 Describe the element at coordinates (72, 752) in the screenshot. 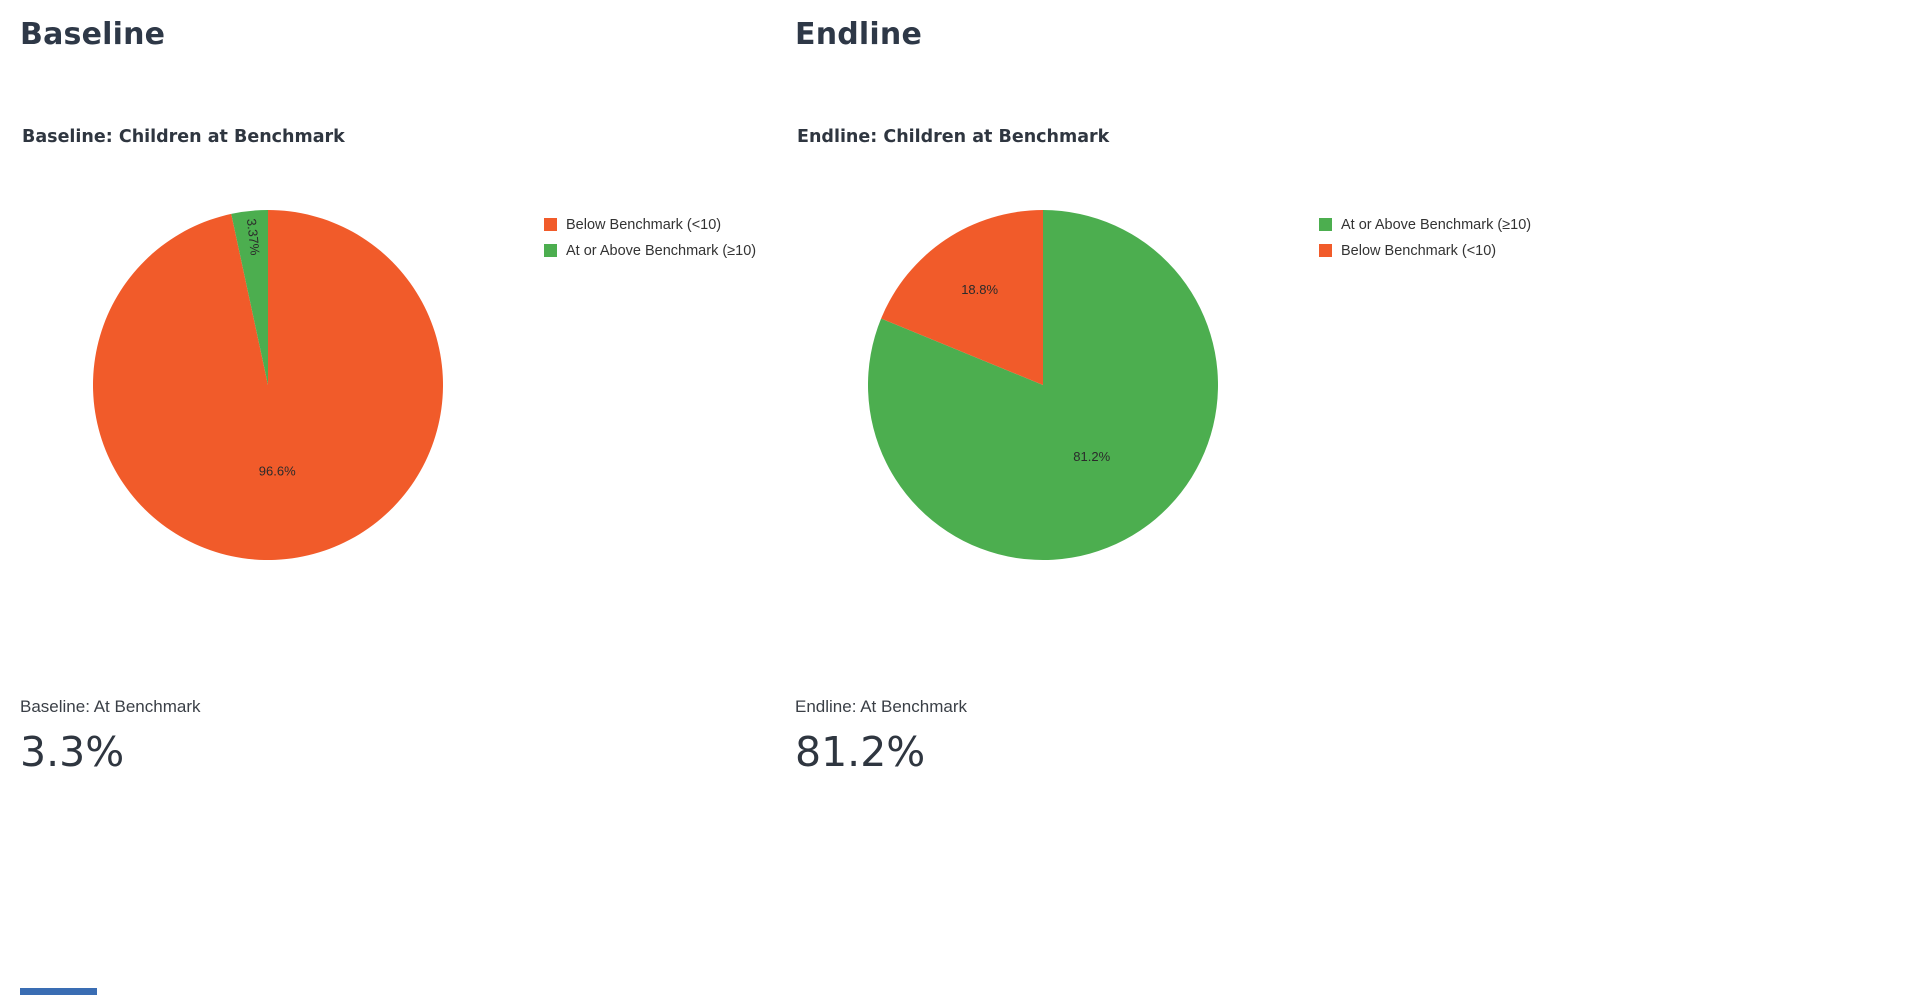

I see `baseline-kpi-value: 3.3%` at that location.